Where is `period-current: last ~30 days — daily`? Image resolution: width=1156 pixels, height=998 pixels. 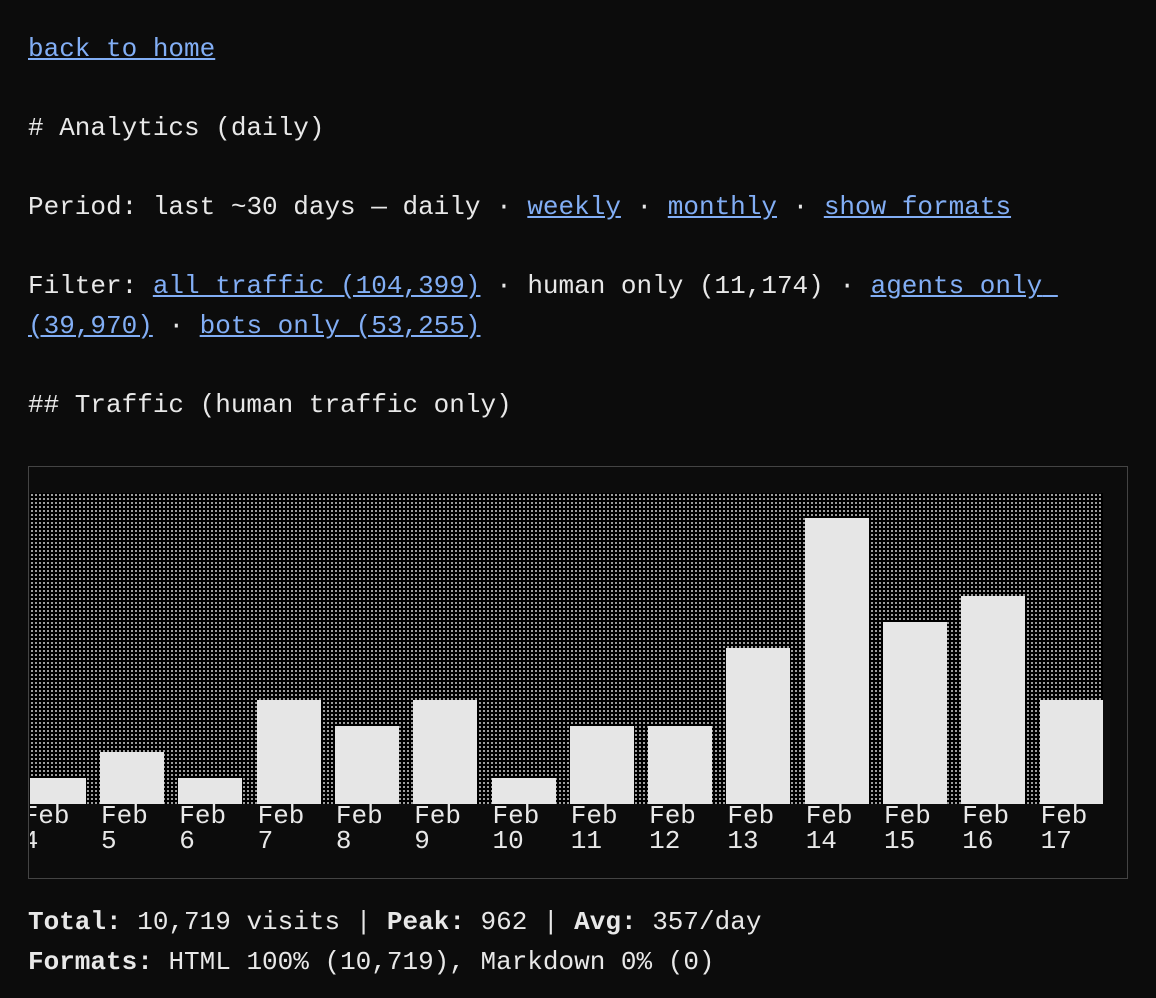 period-current: last ~30 days — daily is located at coordinates (316, 207).